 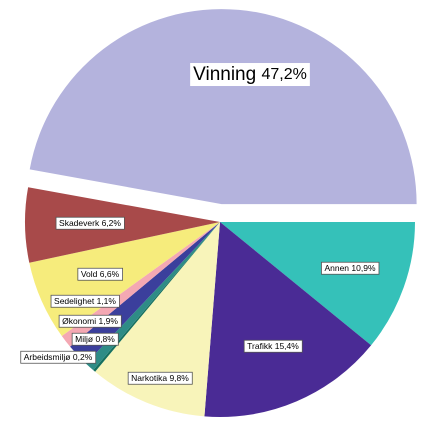 I want to click on slice-label: Sedelighet 1,1%, so click(x=85, y=301).